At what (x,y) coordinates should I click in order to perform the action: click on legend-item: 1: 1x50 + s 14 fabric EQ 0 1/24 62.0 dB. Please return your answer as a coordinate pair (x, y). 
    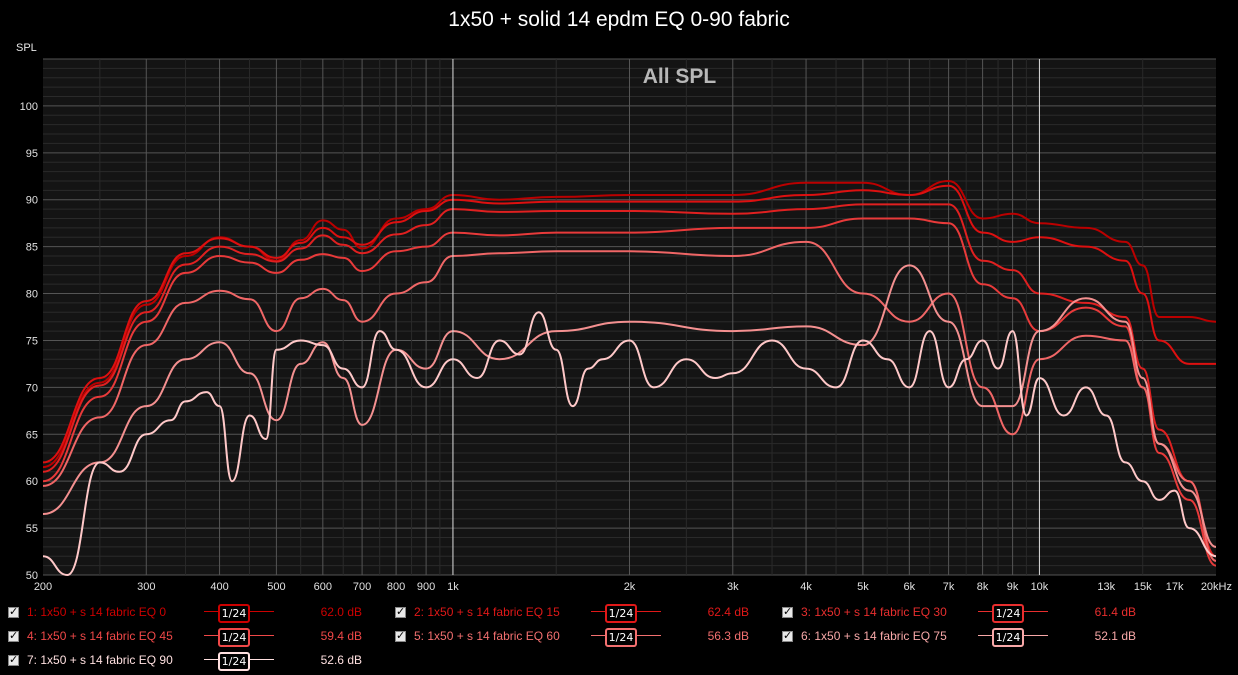
    Looking at the image, I should click on (185, 612).